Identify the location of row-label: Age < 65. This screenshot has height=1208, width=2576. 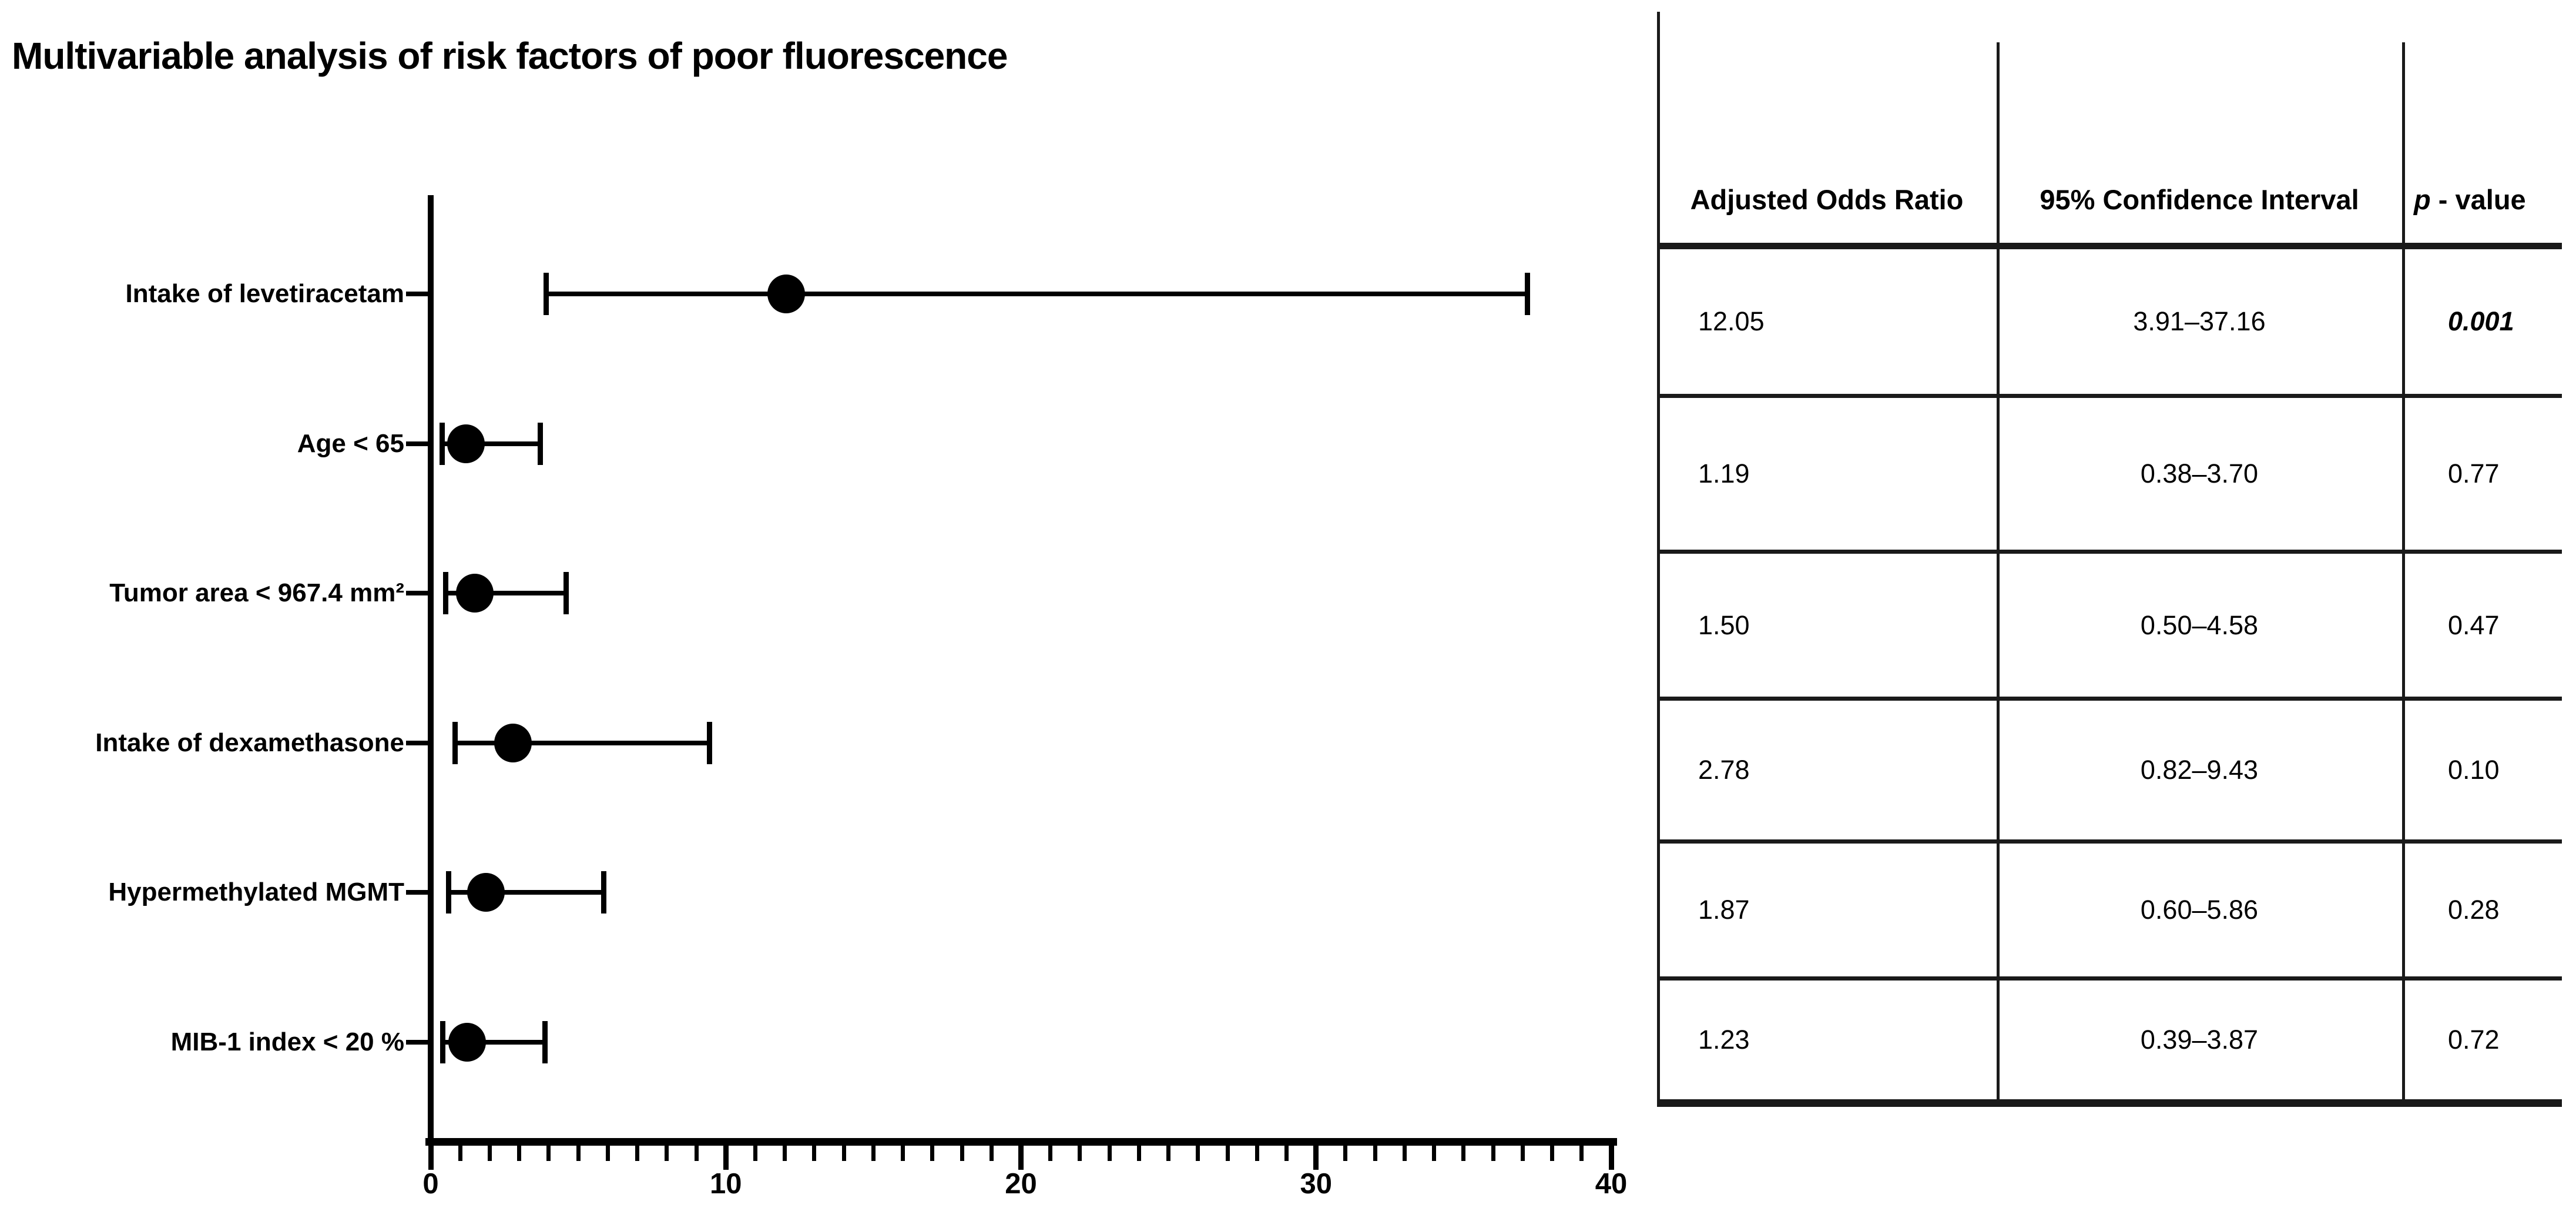
(350, 443).